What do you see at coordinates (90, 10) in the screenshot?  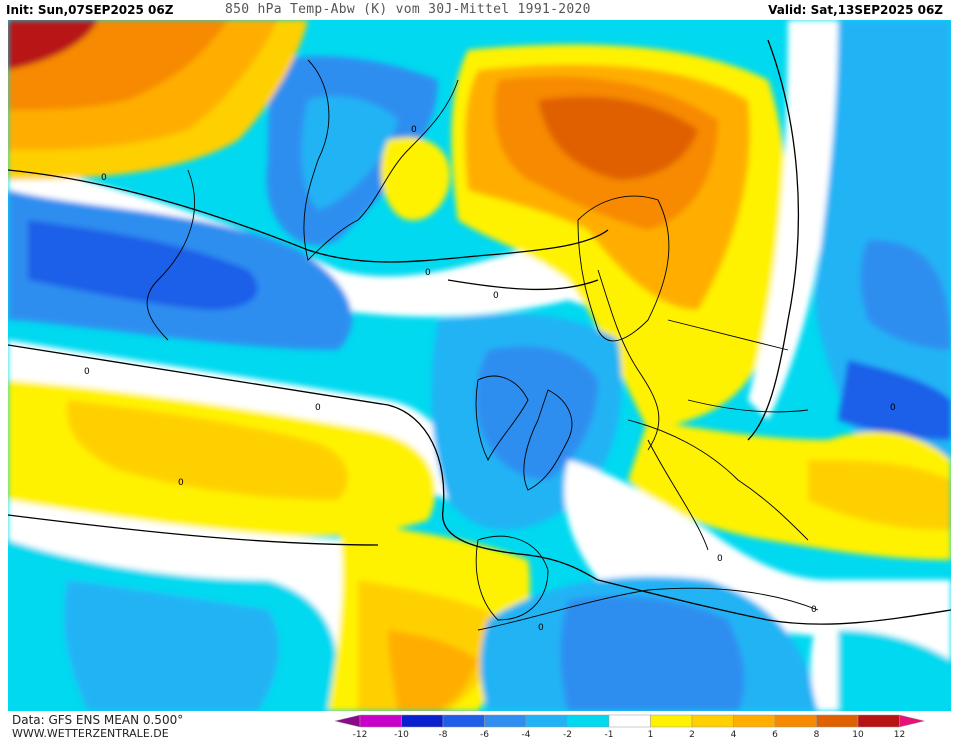 I see `init-time: Init: Sun,07SEP2025 06Z` at bounding box center [90, 10].